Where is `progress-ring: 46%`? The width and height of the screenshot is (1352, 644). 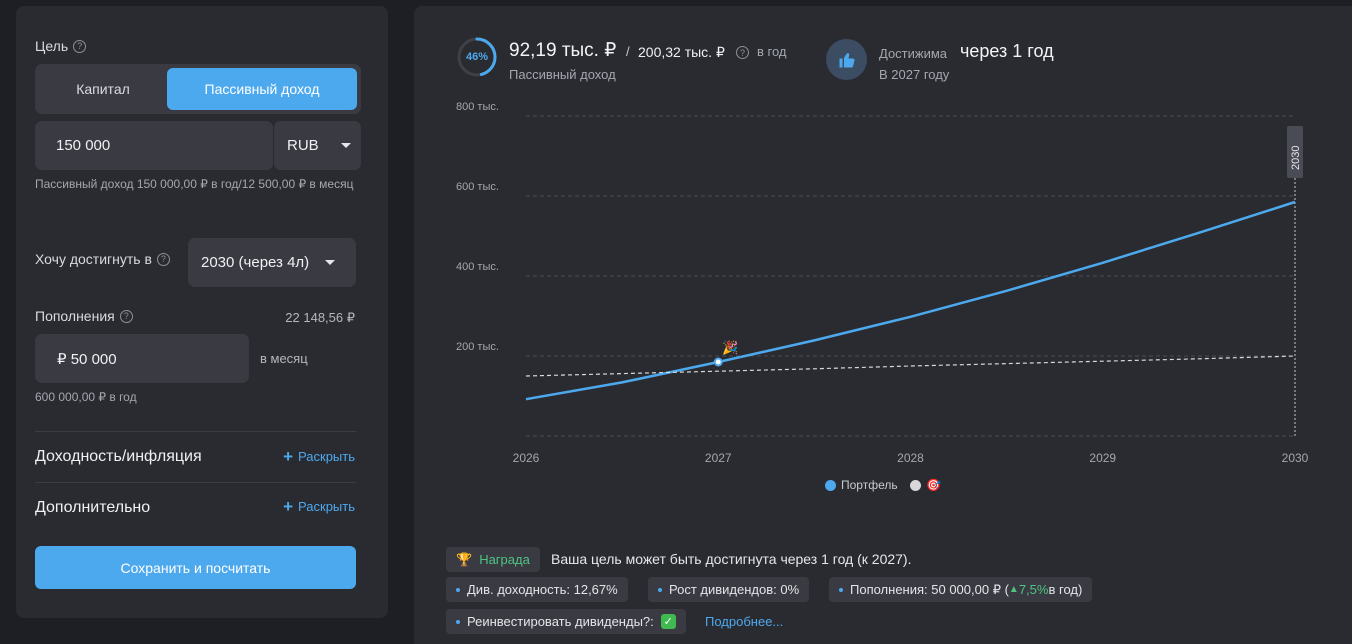 progress-ring: 46% is located at coordinates (477, 57).